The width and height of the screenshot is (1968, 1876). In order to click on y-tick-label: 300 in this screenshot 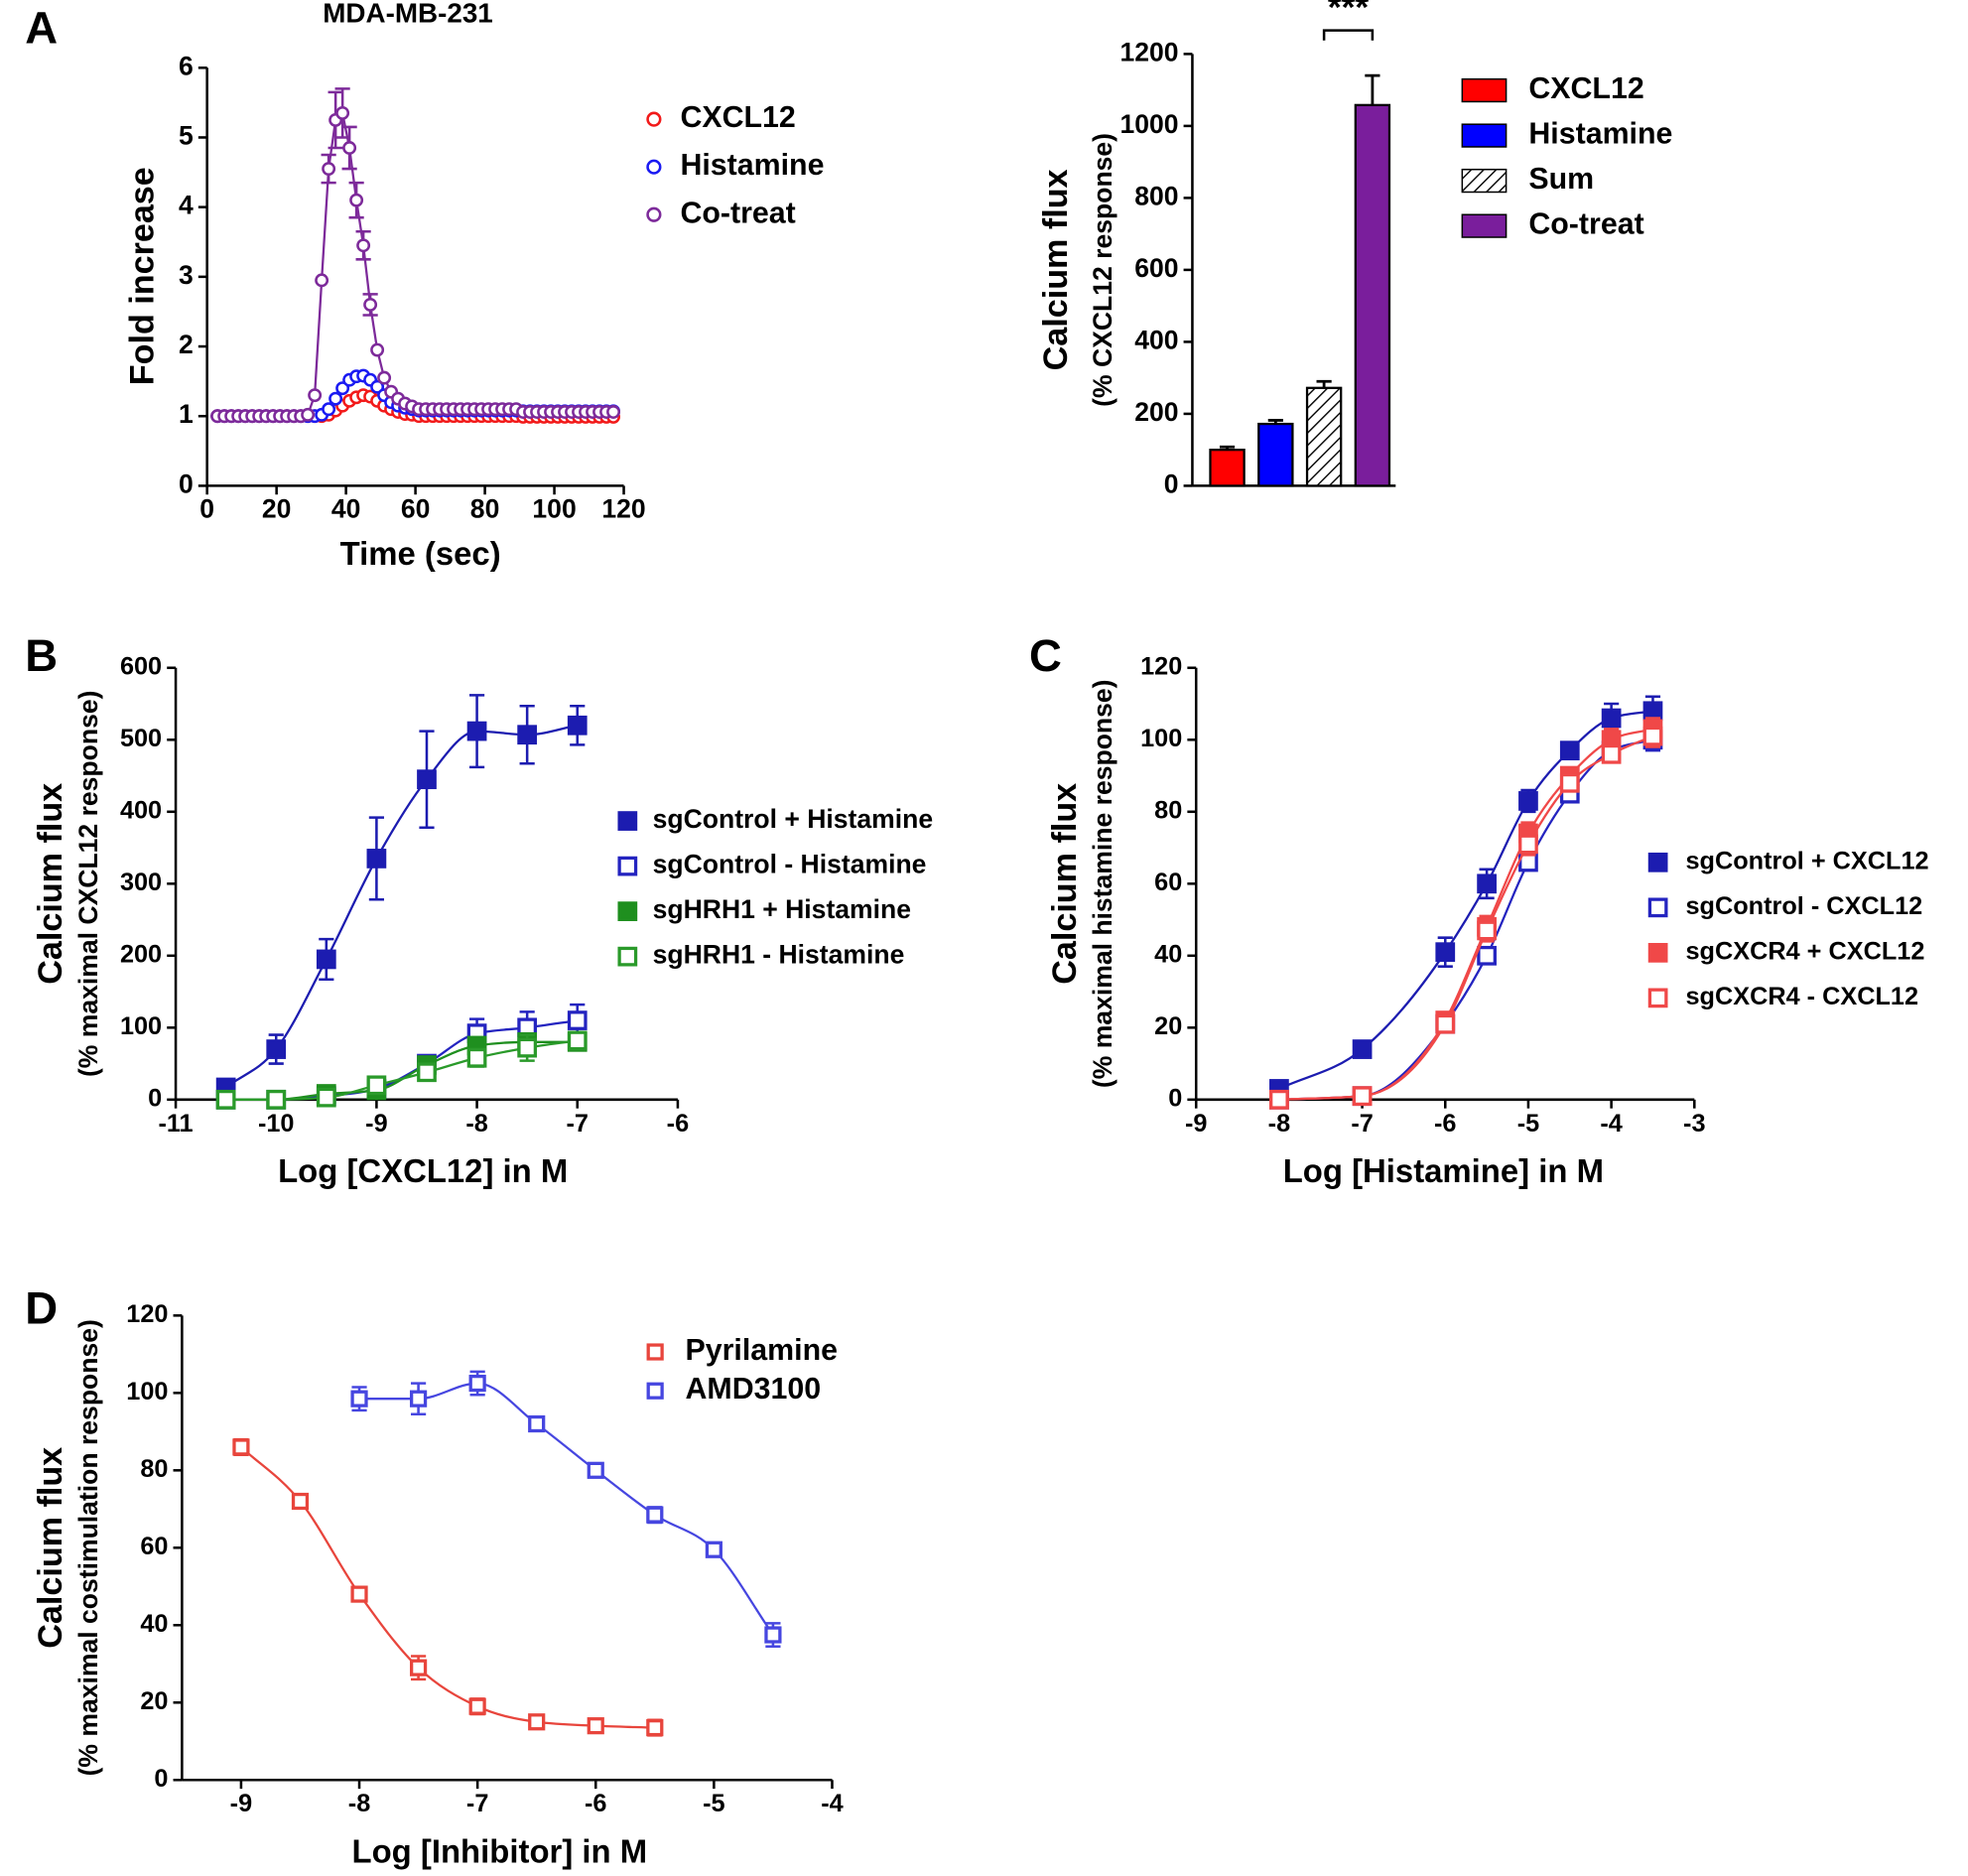, I will do `click(141, 882)`.